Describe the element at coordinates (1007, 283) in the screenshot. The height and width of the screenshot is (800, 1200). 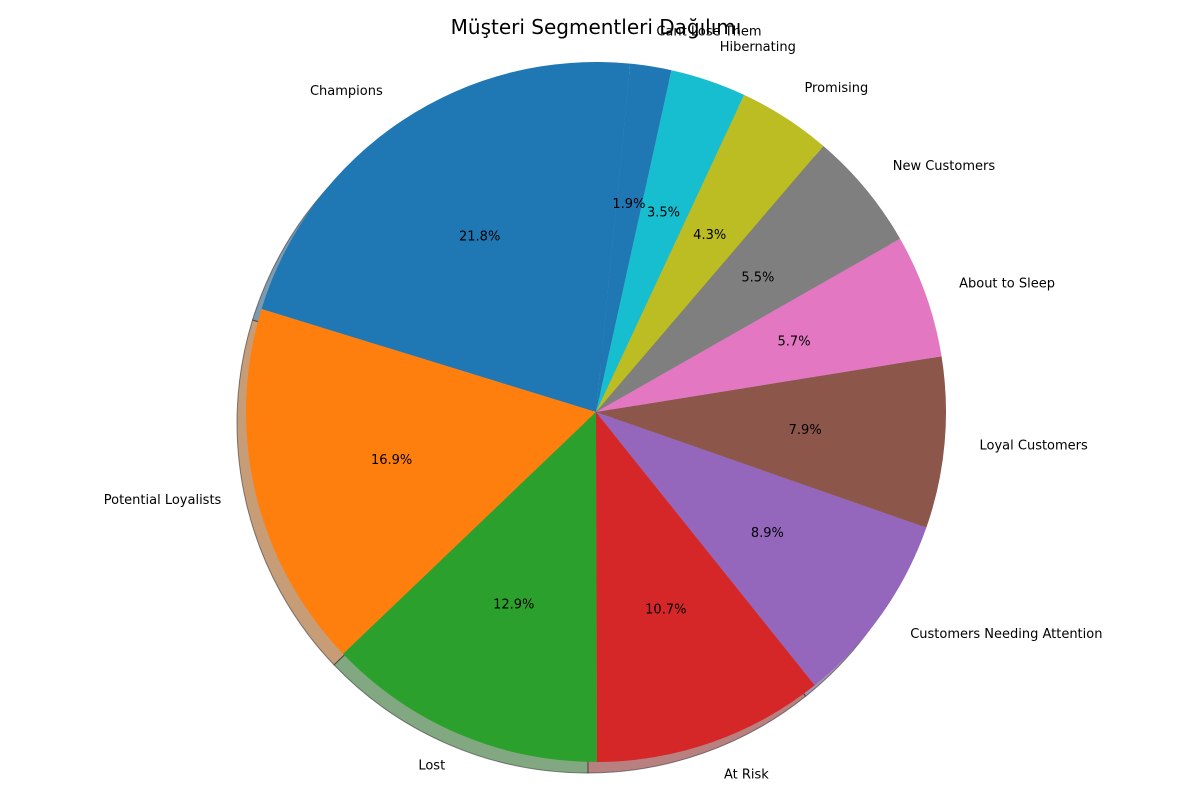
I see `slice-label-about-to-sleep: About to Sleep` at that location.